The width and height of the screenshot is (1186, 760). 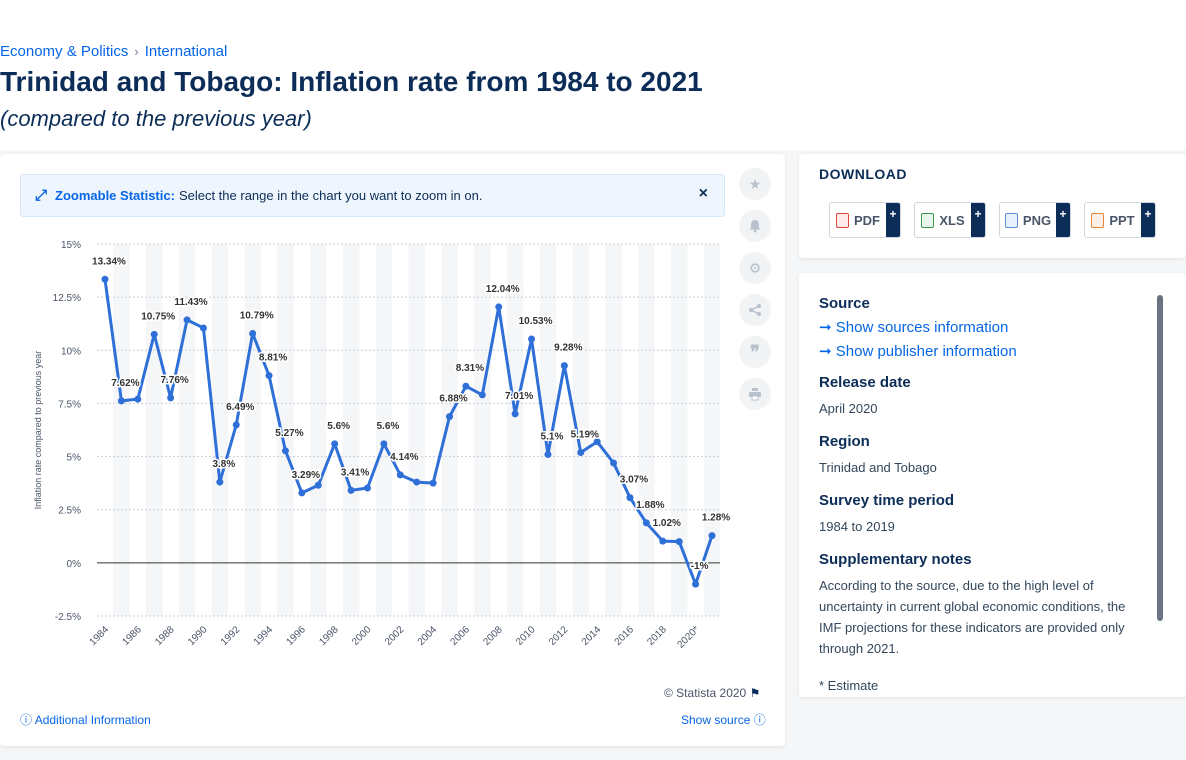 What do you see at coordinates (865, 382) in the screenshot?
I see `release-date-label: Release date` at bounding box center [865, 382].